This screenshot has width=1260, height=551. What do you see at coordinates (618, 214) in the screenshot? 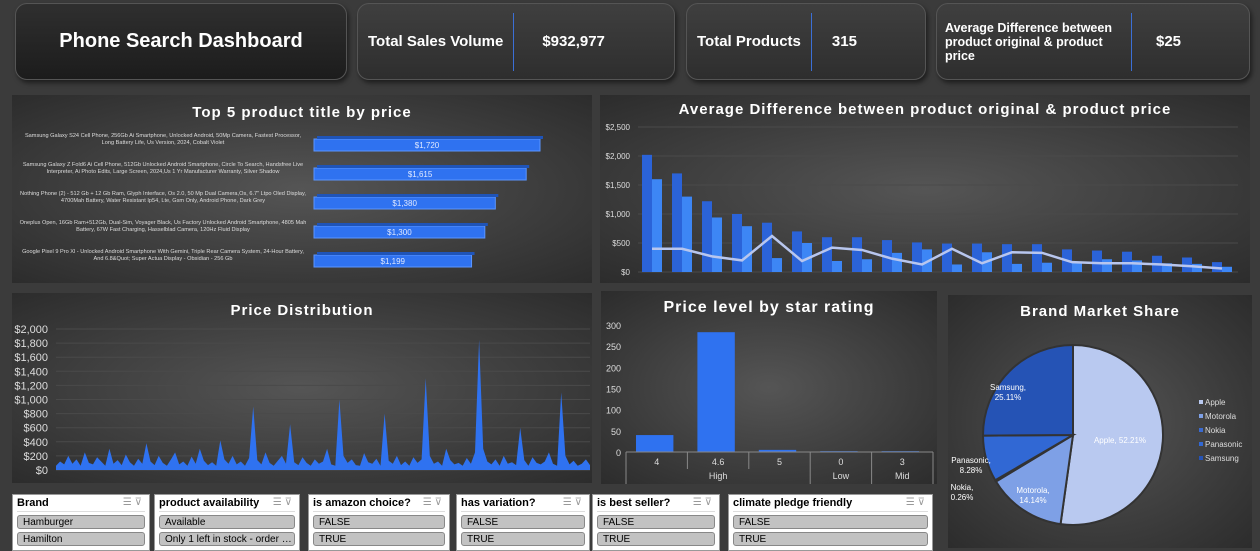
I see `y-tick: $1,000` at bounding box center [618, 214].